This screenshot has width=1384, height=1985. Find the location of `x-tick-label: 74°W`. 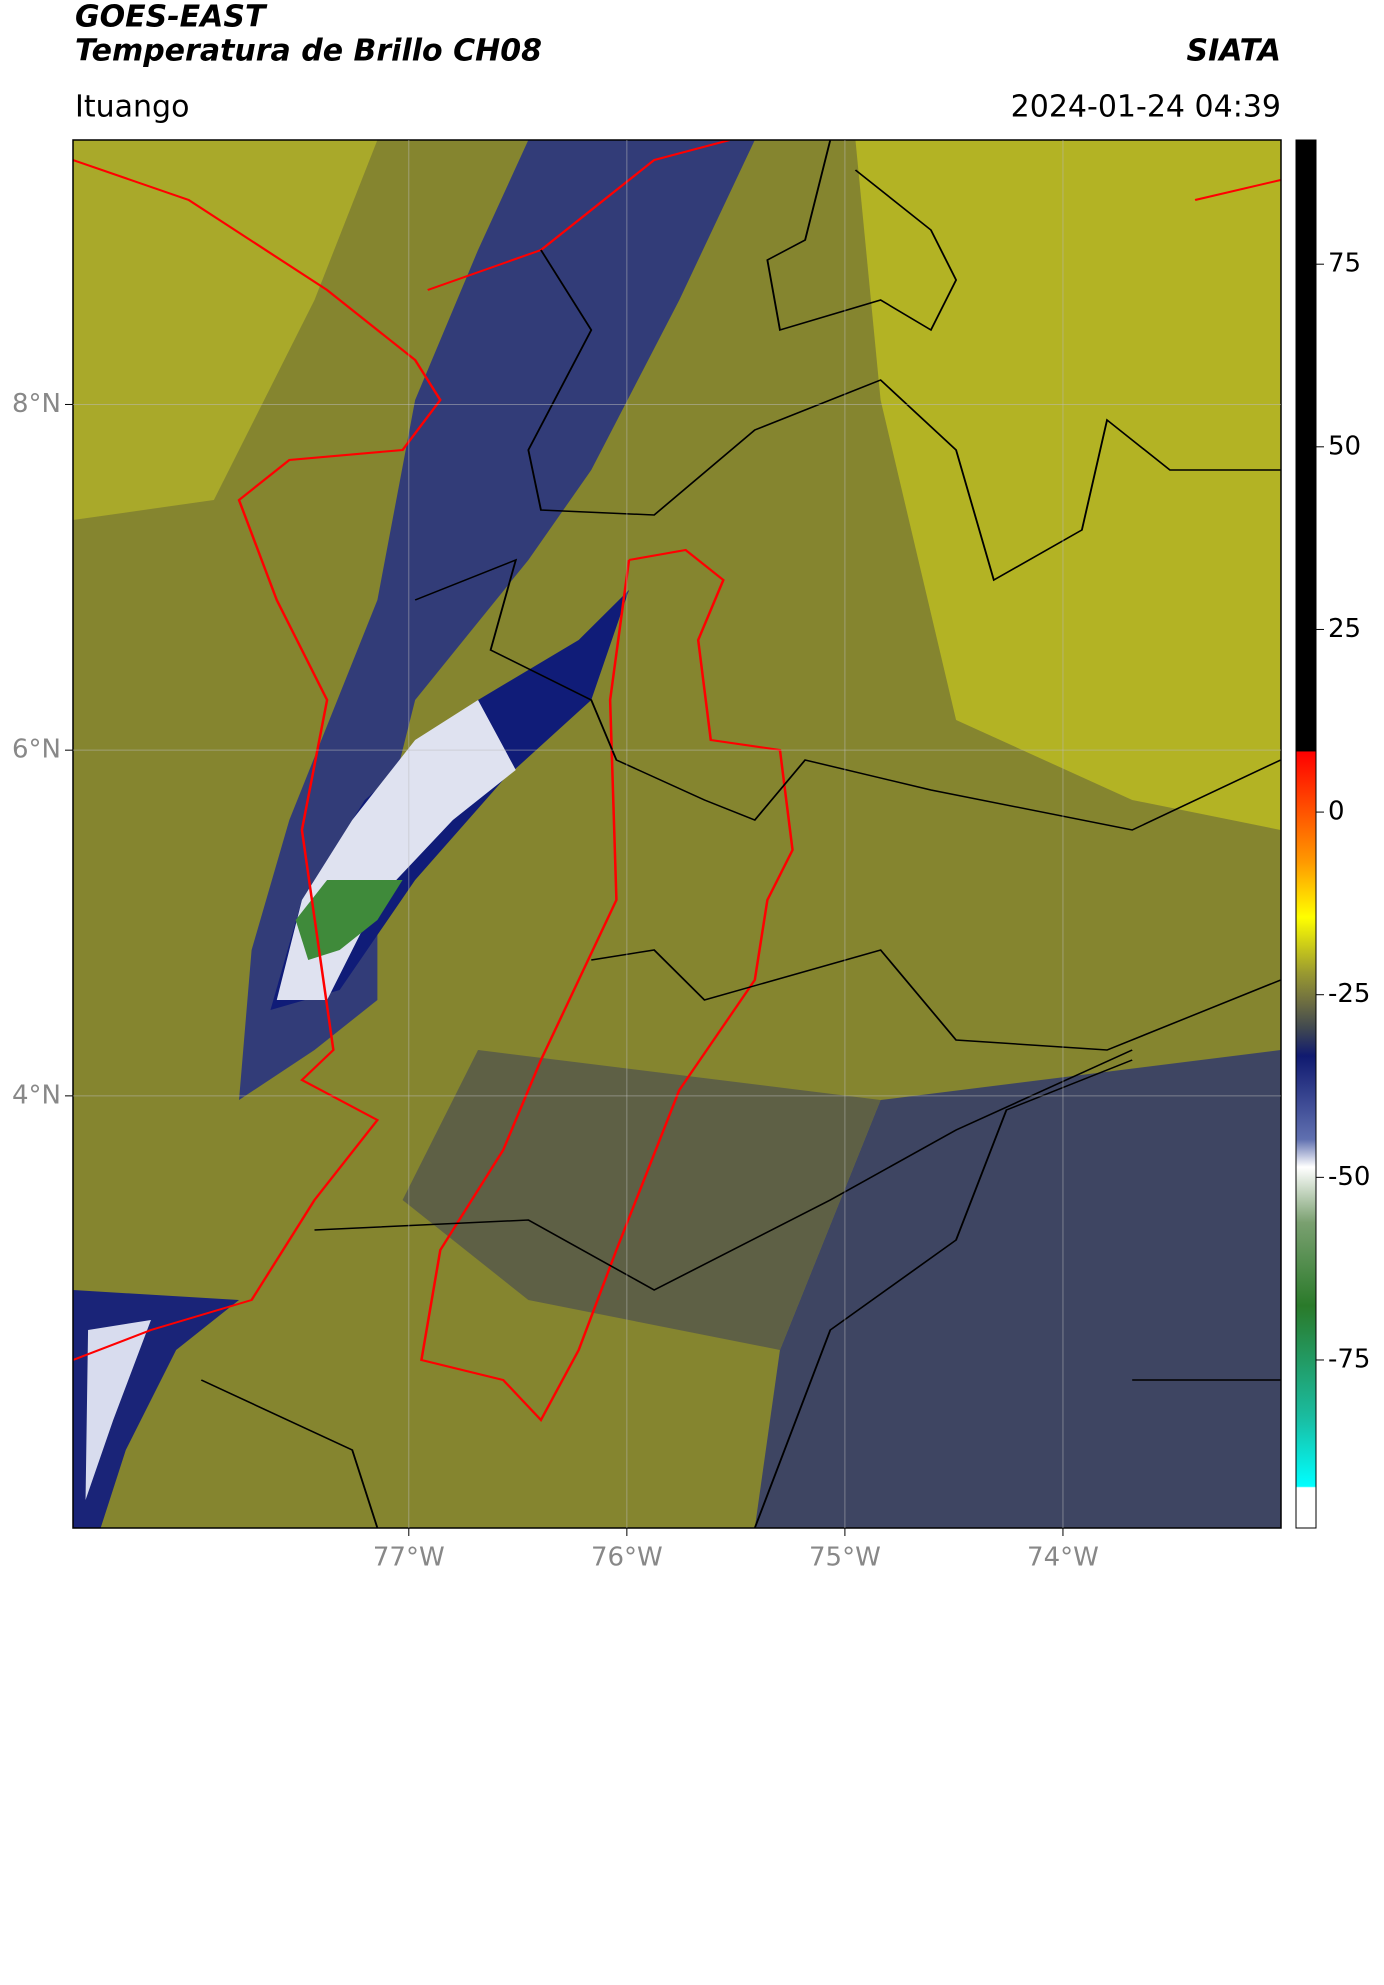

x-tick-label: 74°W is located at coordinates (1063, 1558).